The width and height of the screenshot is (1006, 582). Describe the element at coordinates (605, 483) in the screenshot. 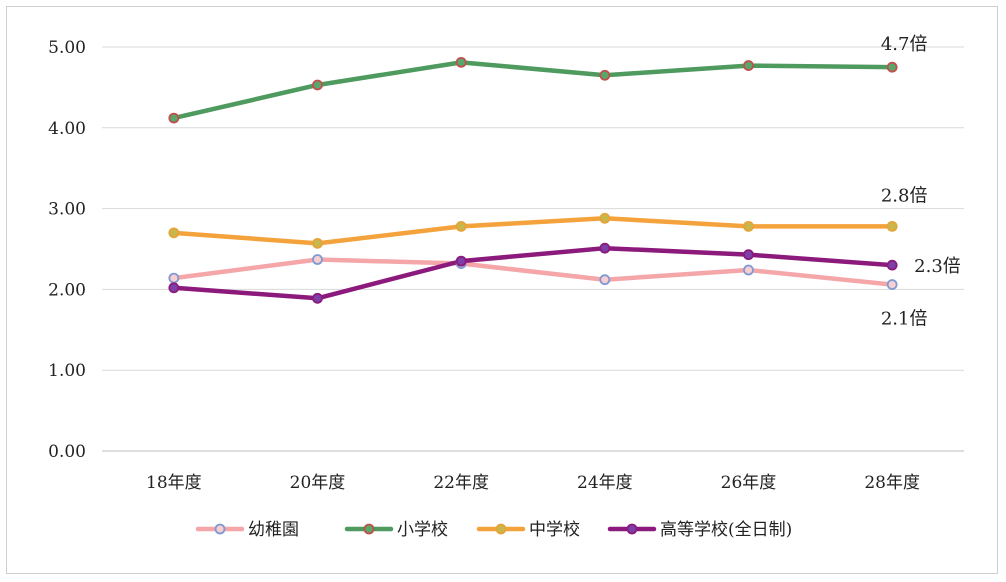

I see `x-tick-label: 24年度` at that location.